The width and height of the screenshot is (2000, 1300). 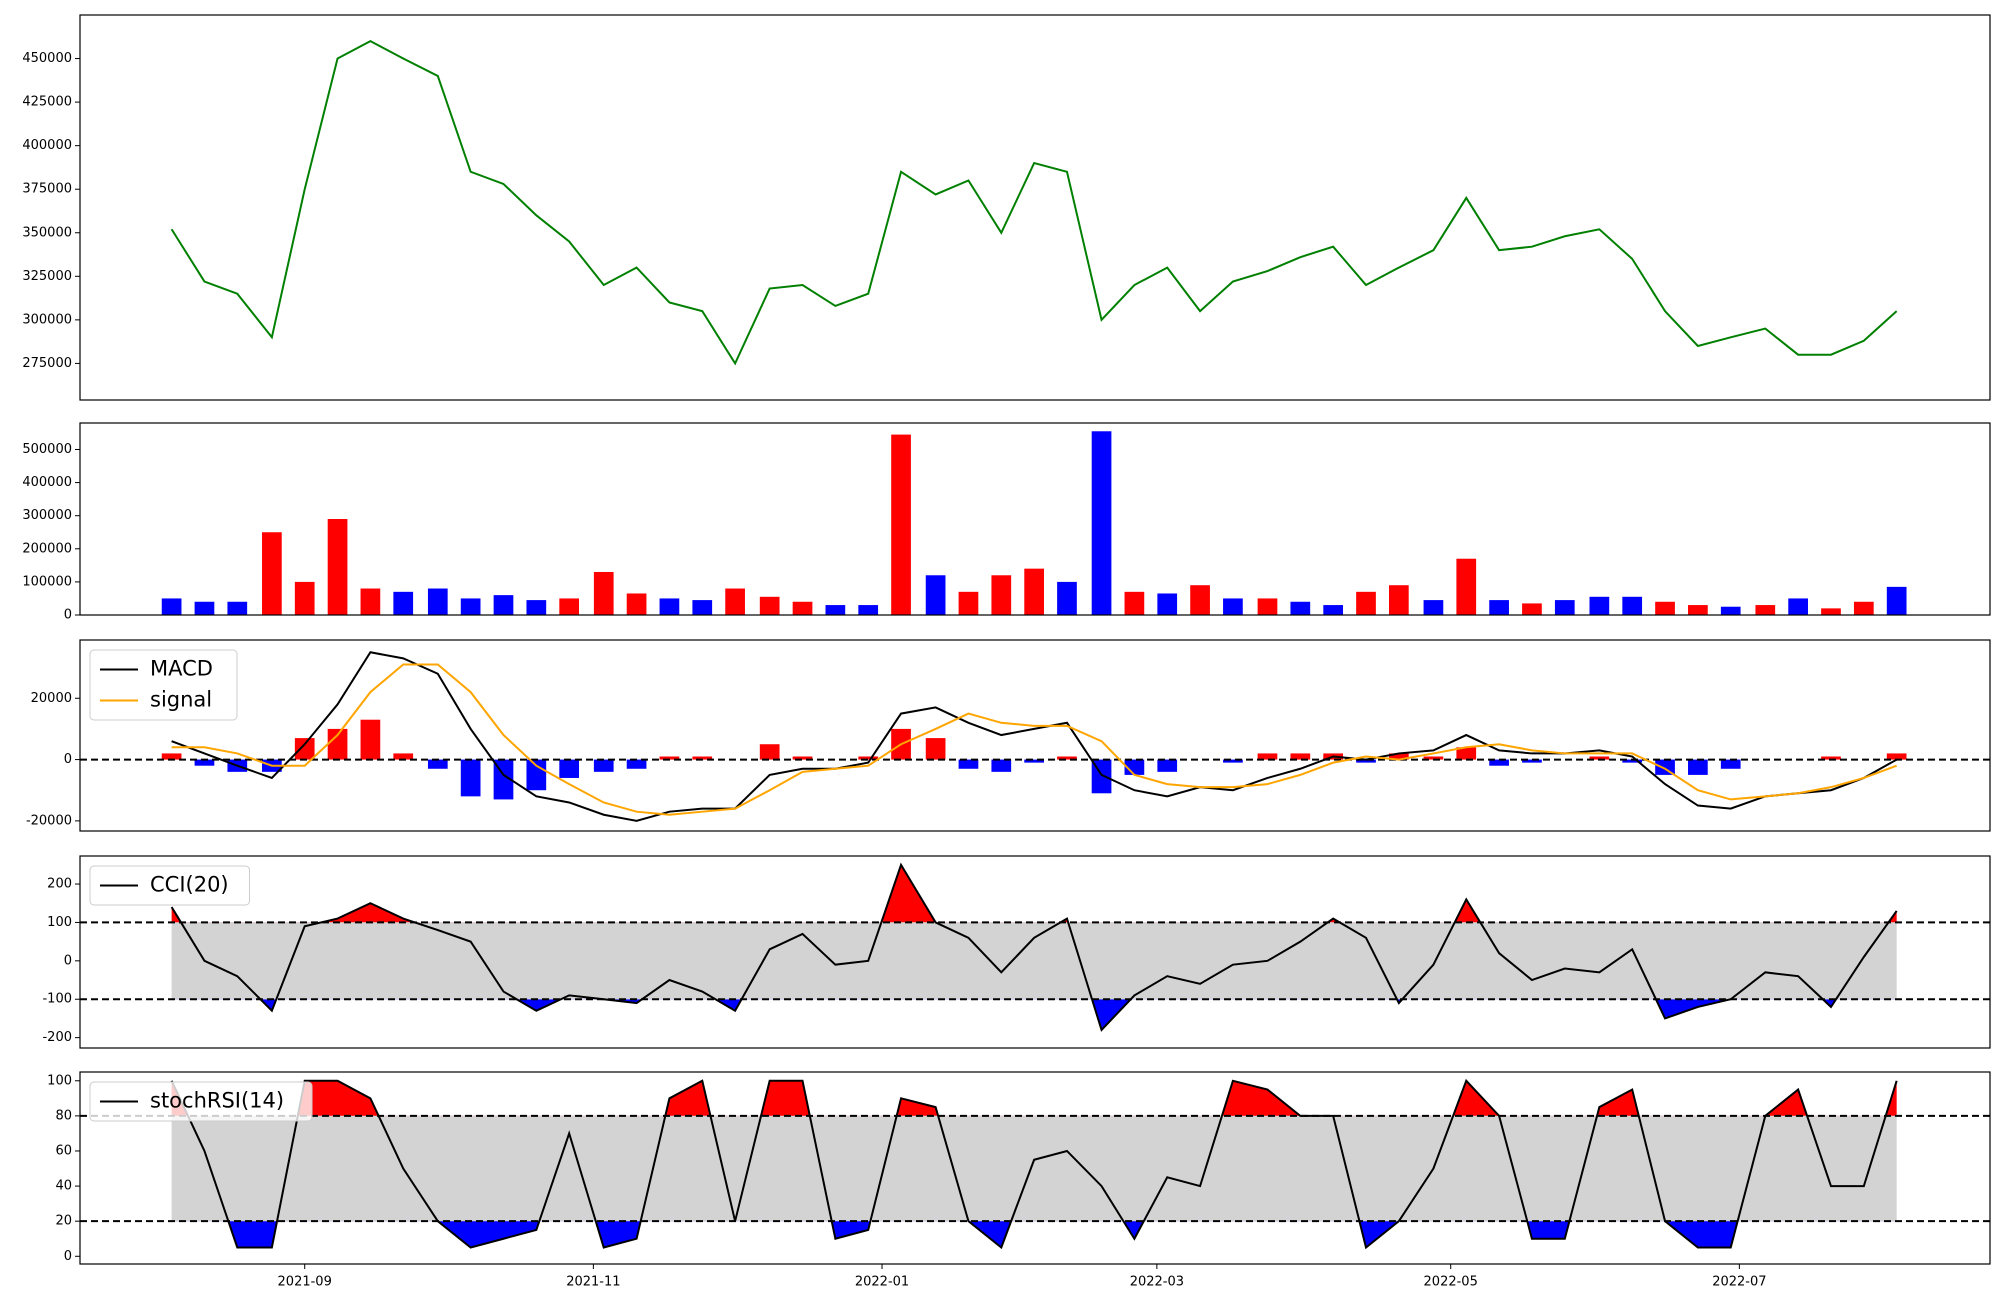 What do you see at coordinates (47, 581) in the screenshot?
I see `y-tick-label: 100000` at bounding box center [47, 581].